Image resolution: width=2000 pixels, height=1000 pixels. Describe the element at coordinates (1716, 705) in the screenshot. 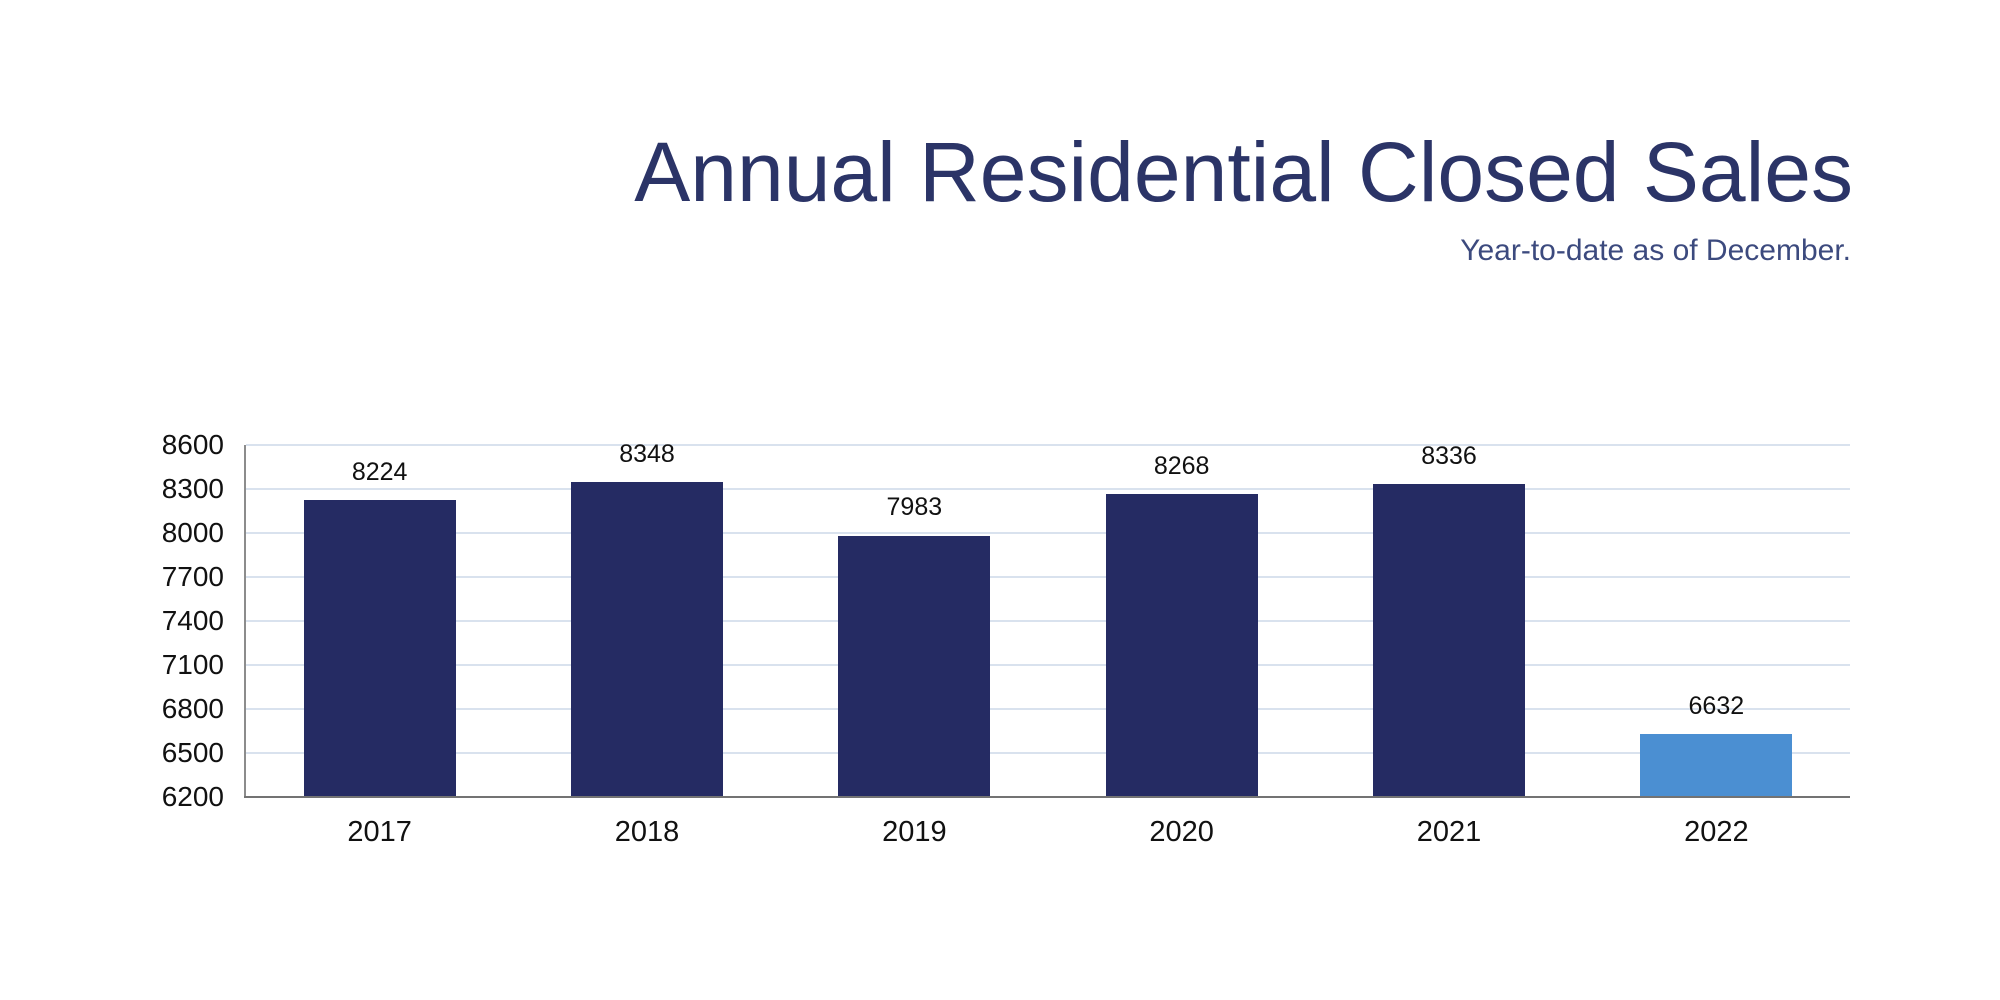

I see `bar-value-label: 6632` at that location.